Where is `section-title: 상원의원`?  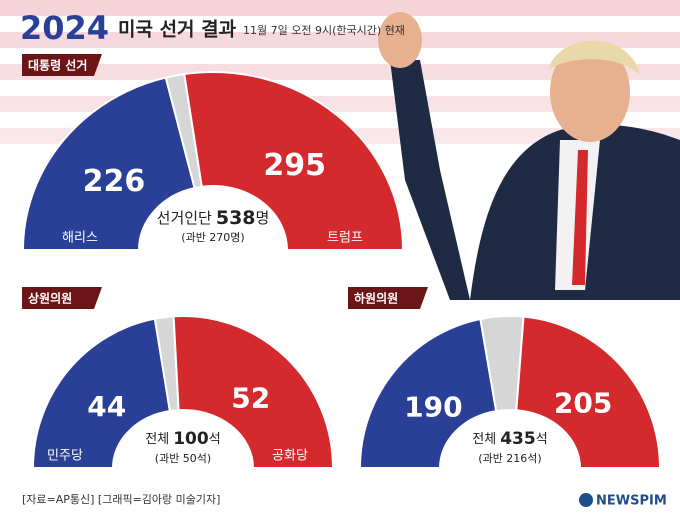 section-title: 상원의원 is located at coordinates (50, 298).